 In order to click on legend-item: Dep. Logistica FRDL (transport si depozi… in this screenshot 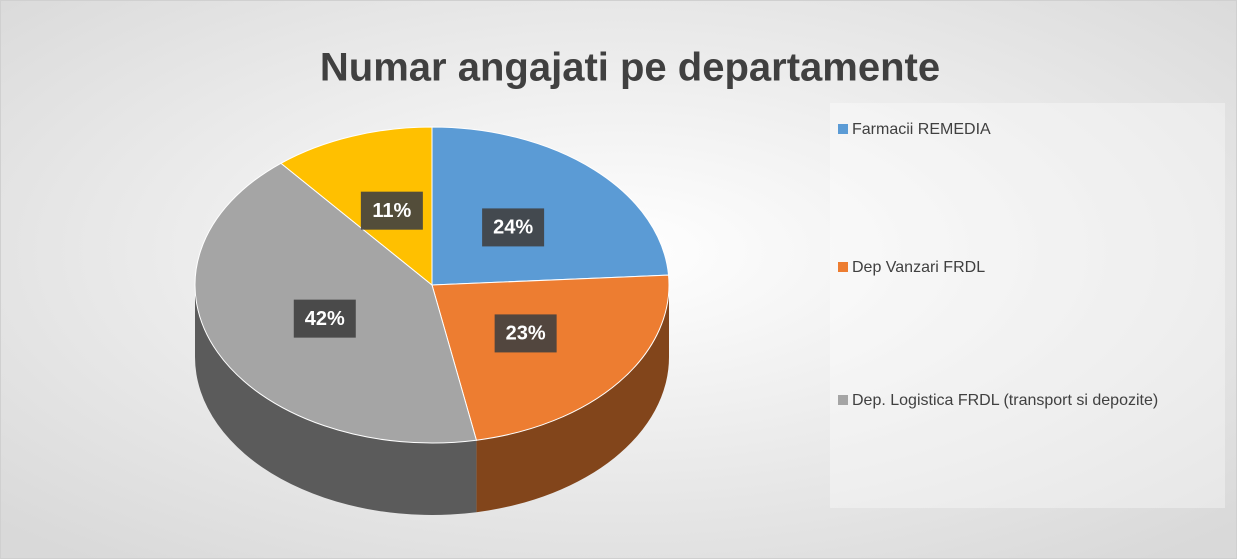, I will do `click(1025, 400)`.